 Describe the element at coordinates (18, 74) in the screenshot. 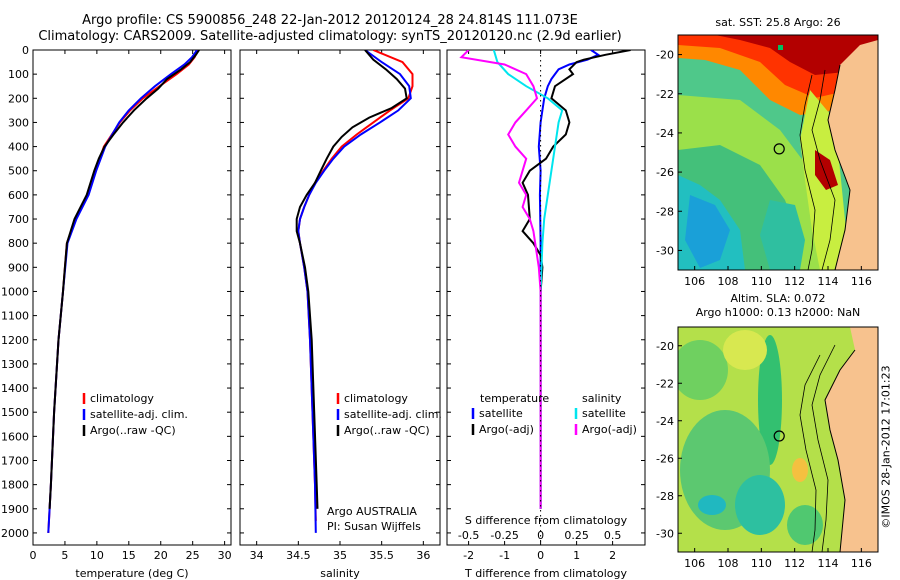

I see `y-tick-label: 100` at that location.